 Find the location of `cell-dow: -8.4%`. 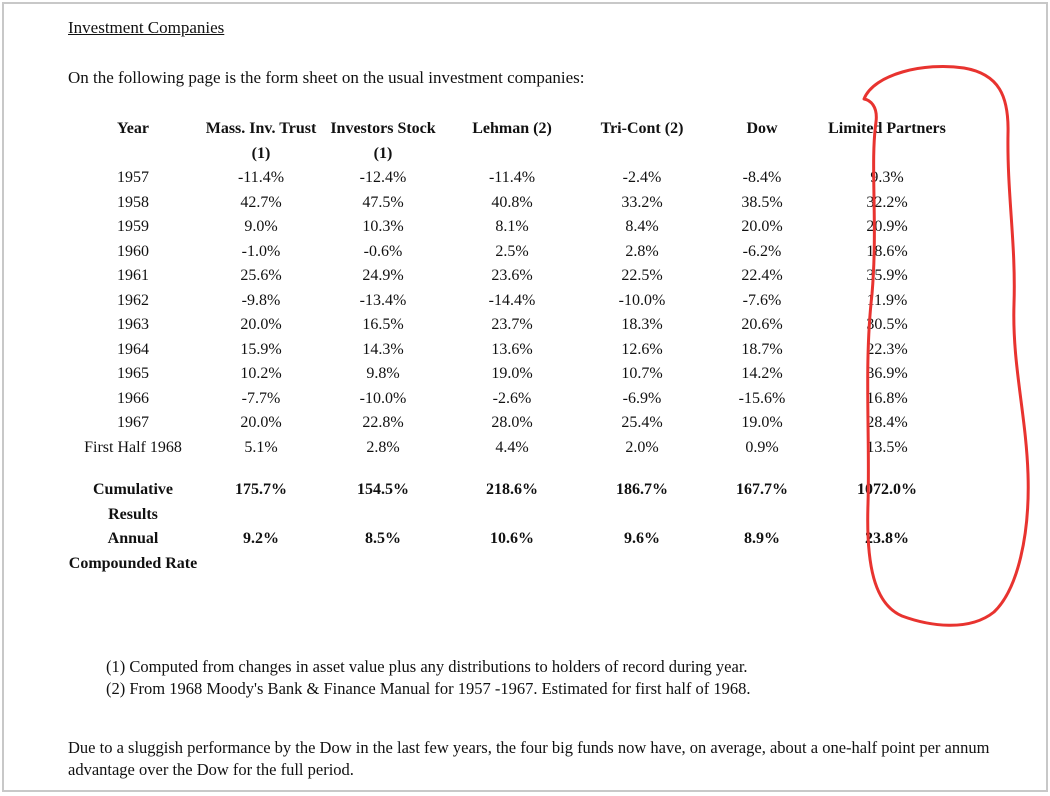

cell-dow: -8.4% is located at coordinates (762, 177).